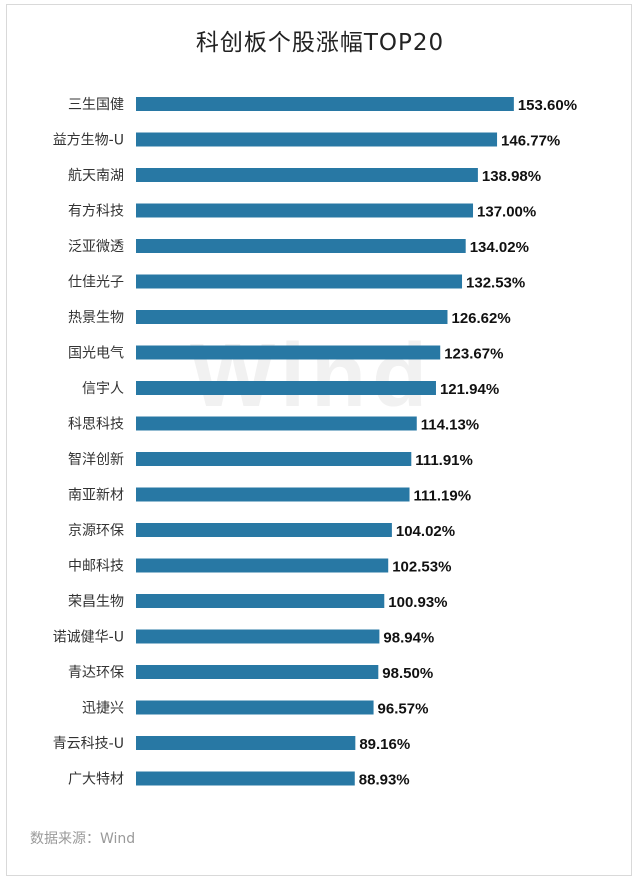 This screenshot has width=640, height=883. I want to click on category-label: 迅捷兴, so click(103, 709).